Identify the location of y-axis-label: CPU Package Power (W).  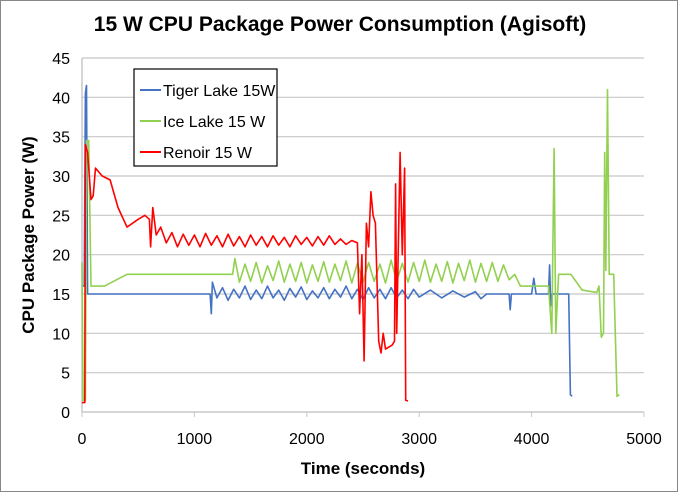
(28, 234).